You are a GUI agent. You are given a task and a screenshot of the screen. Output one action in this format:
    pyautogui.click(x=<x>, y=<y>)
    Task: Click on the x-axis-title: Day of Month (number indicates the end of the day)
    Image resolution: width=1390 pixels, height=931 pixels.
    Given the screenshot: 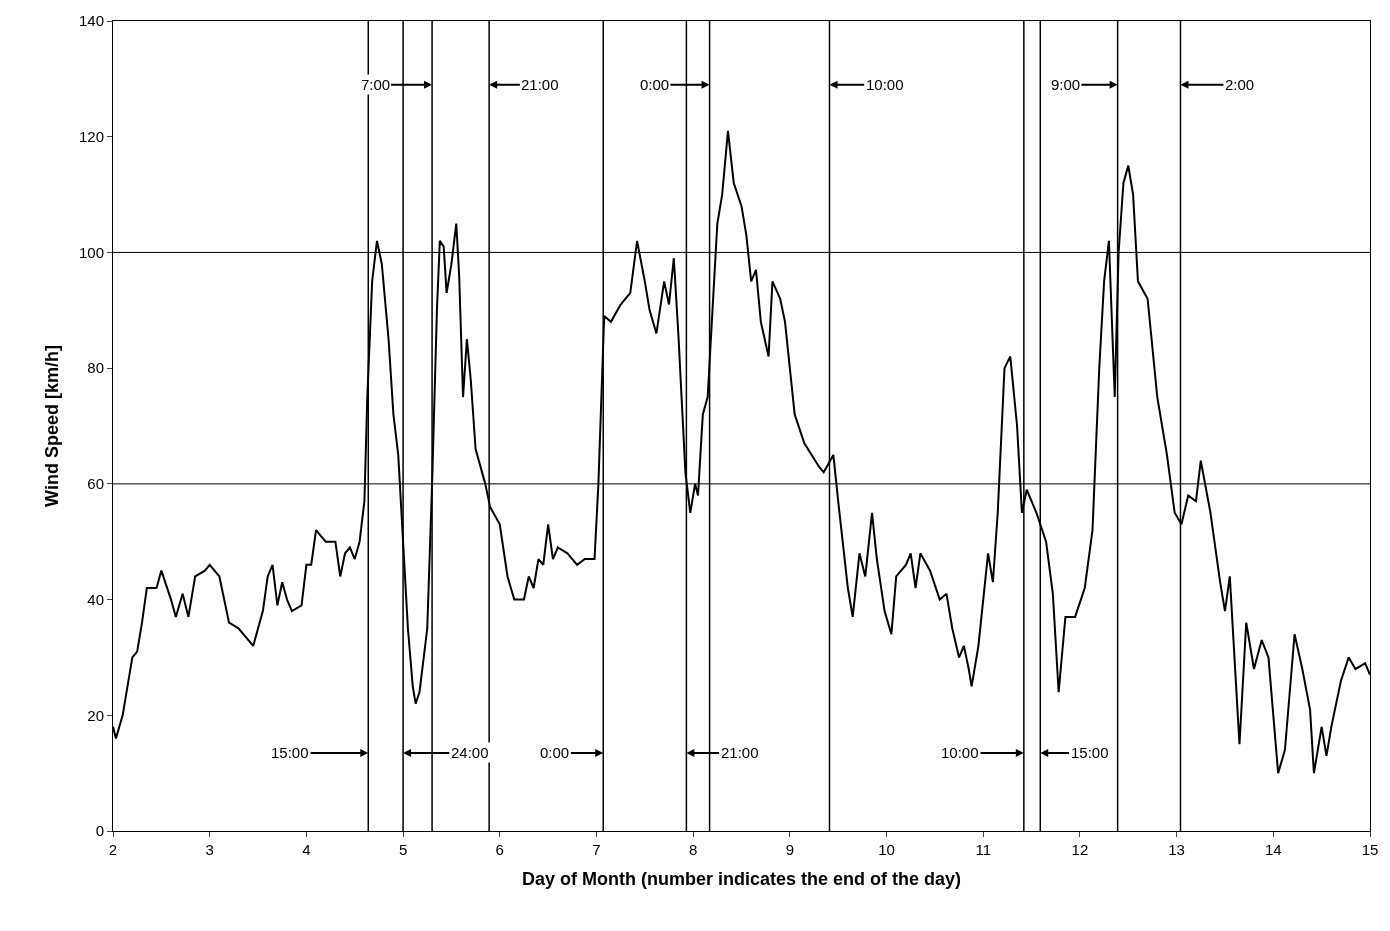 What is the action you would take?
    pyautogui.click(x=741, y=879)
    